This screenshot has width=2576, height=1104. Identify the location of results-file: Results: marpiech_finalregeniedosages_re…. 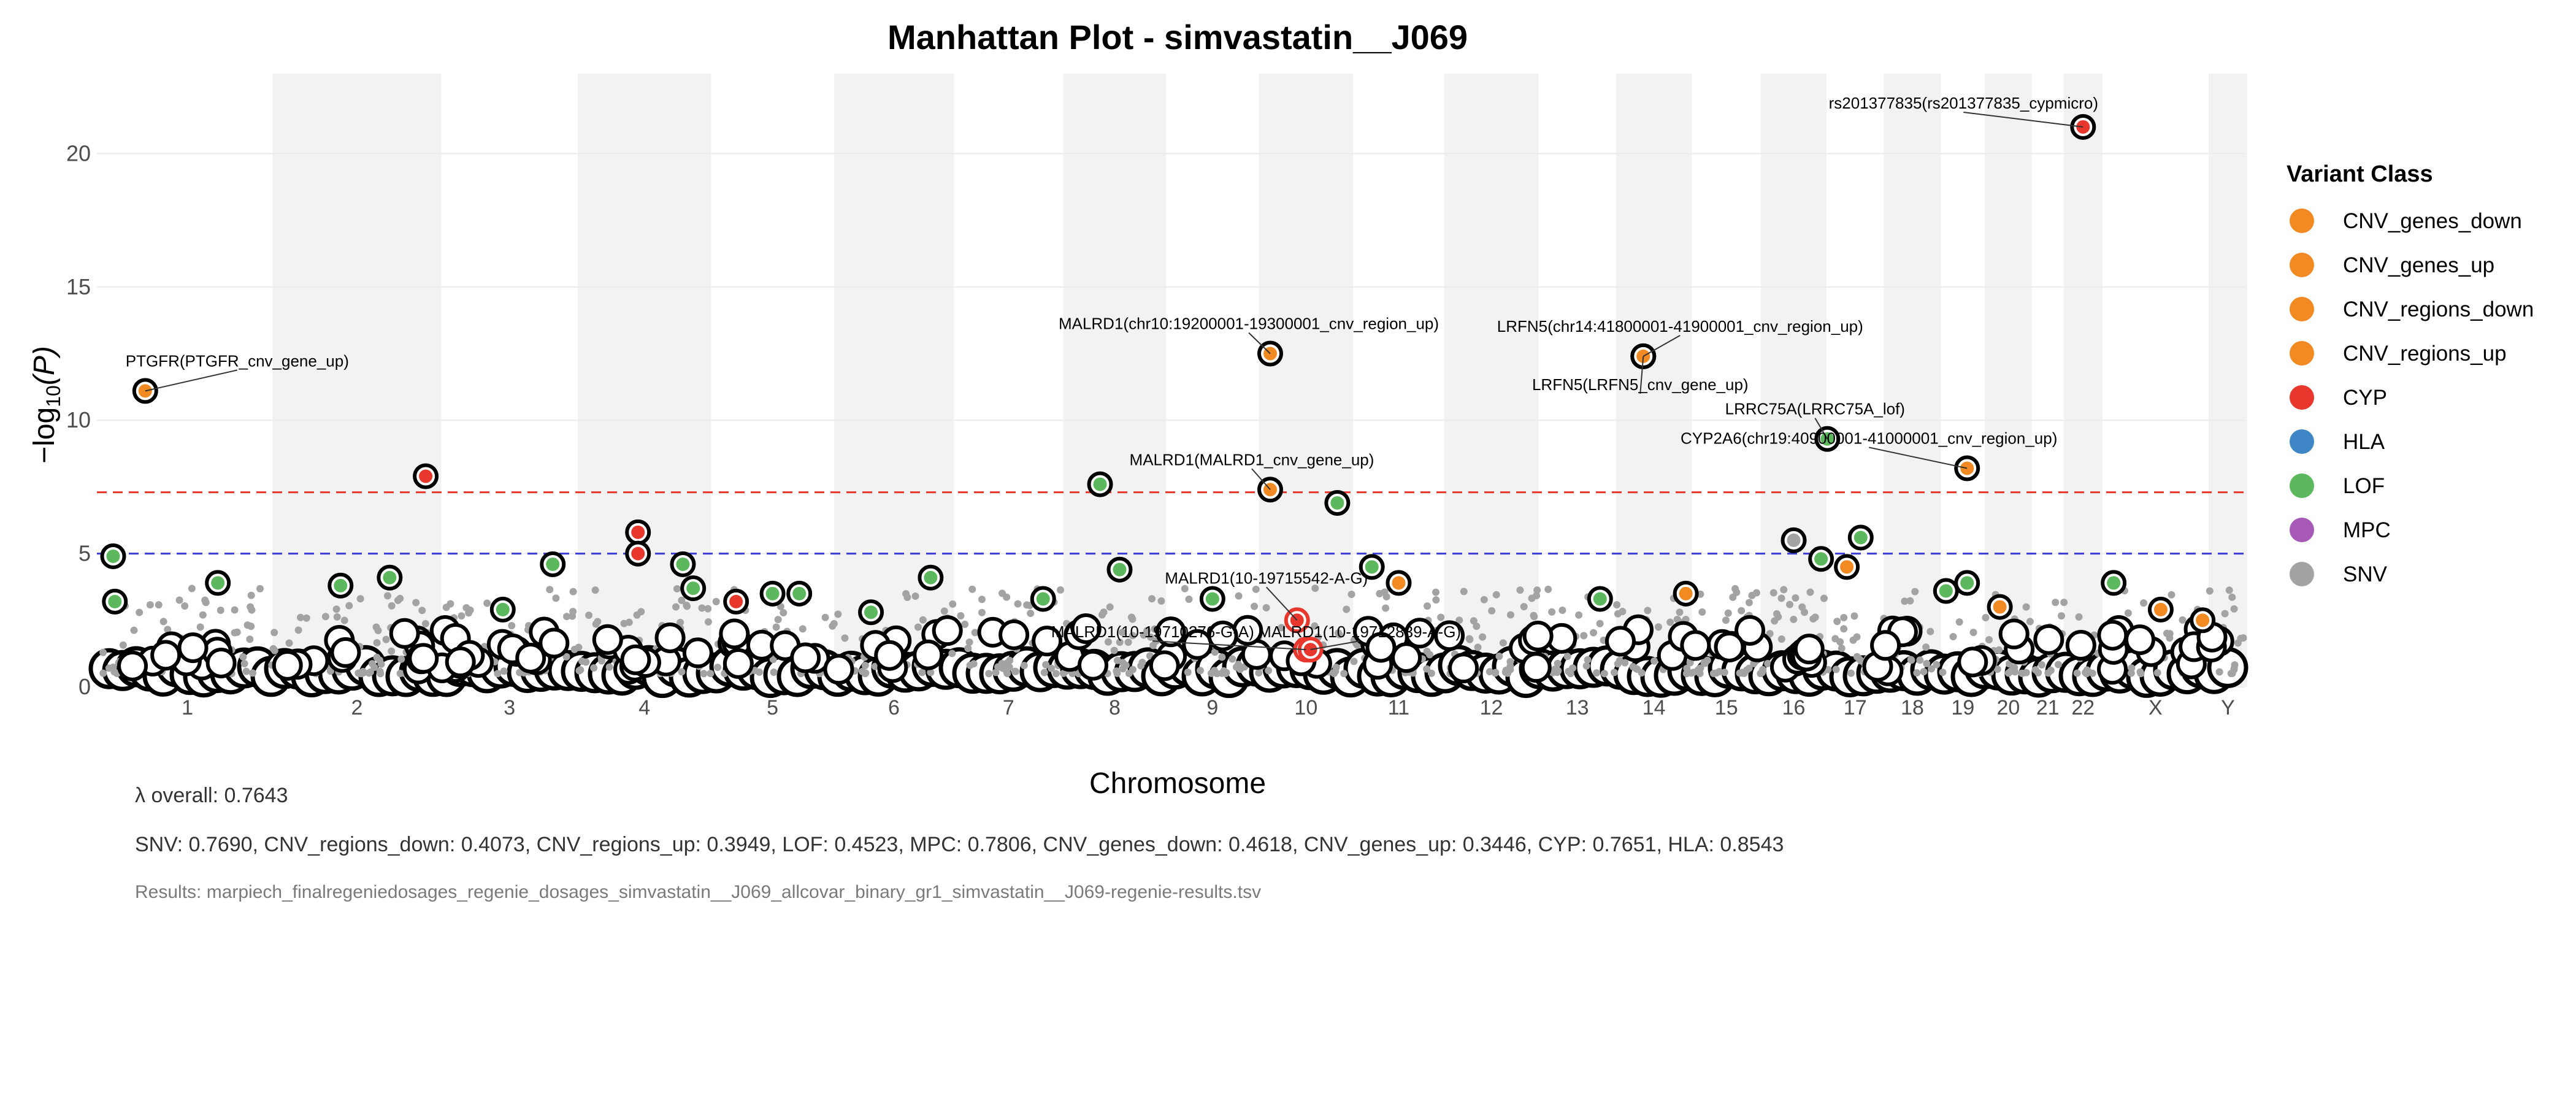
(698, 892).